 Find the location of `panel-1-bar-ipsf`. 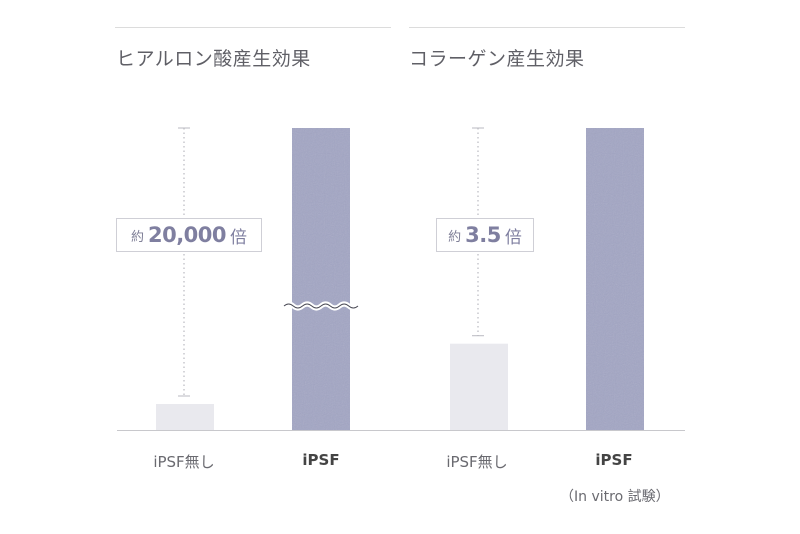

panel-1-bar-ipsf is located at coordinates (321, 279).